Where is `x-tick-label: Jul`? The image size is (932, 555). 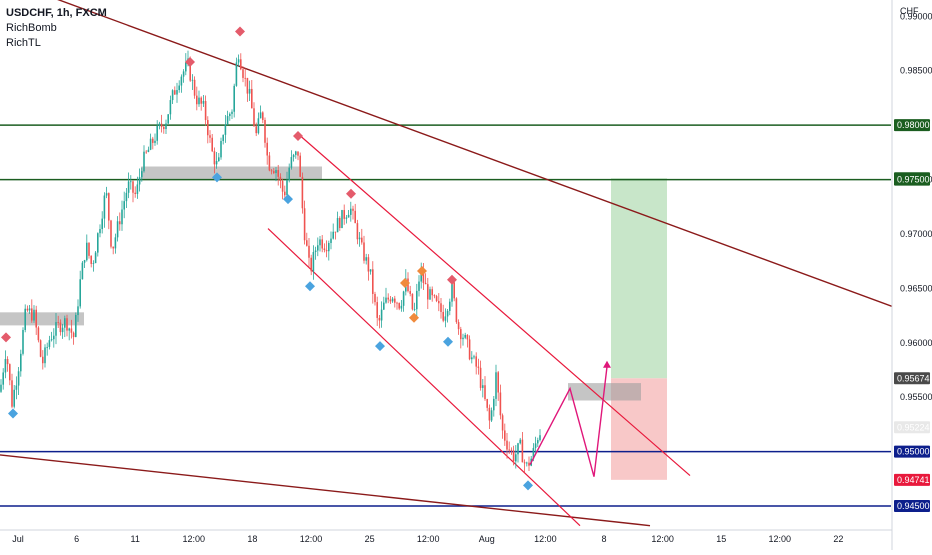 x-tick-label: Jul is located at coordinates (18, 539).